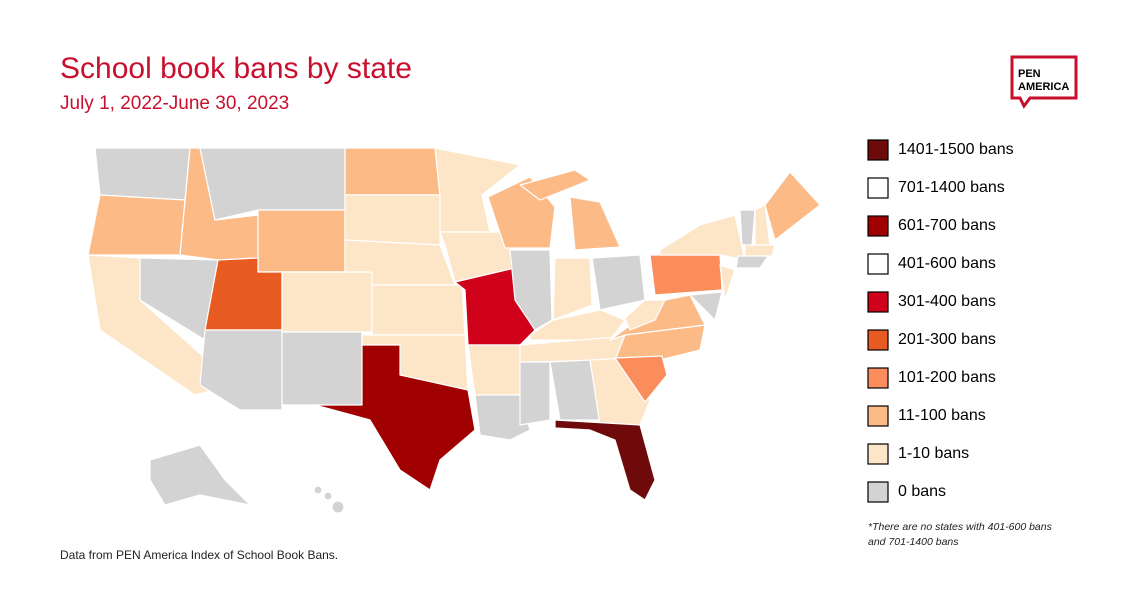  I want to click on legend-label: 11-100 bans, so click(942, 415).